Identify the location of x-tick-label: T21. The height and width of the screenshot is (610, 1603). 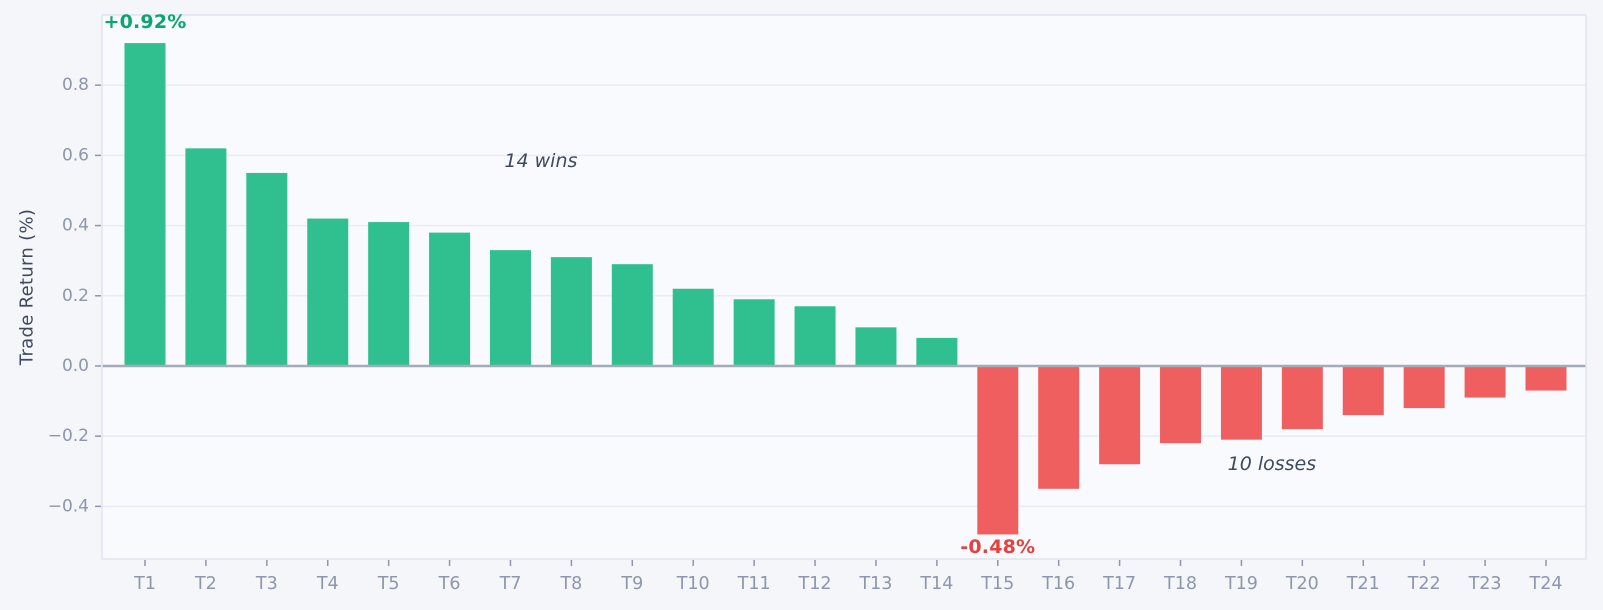
(1363, 584).